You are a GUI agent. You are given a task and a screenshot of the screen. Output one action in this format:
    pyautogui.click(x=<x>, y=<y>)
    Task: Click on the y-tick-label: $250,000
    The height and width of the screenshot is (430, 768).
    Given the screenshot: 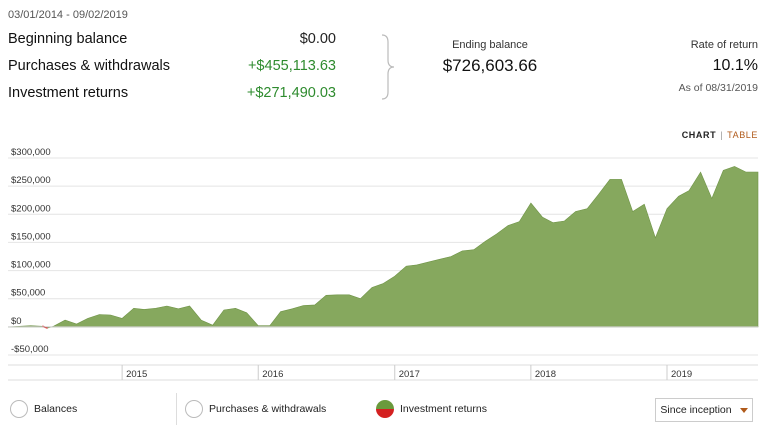 What is the action you would take?
    pyautogui.click(x=31, y=180)
    